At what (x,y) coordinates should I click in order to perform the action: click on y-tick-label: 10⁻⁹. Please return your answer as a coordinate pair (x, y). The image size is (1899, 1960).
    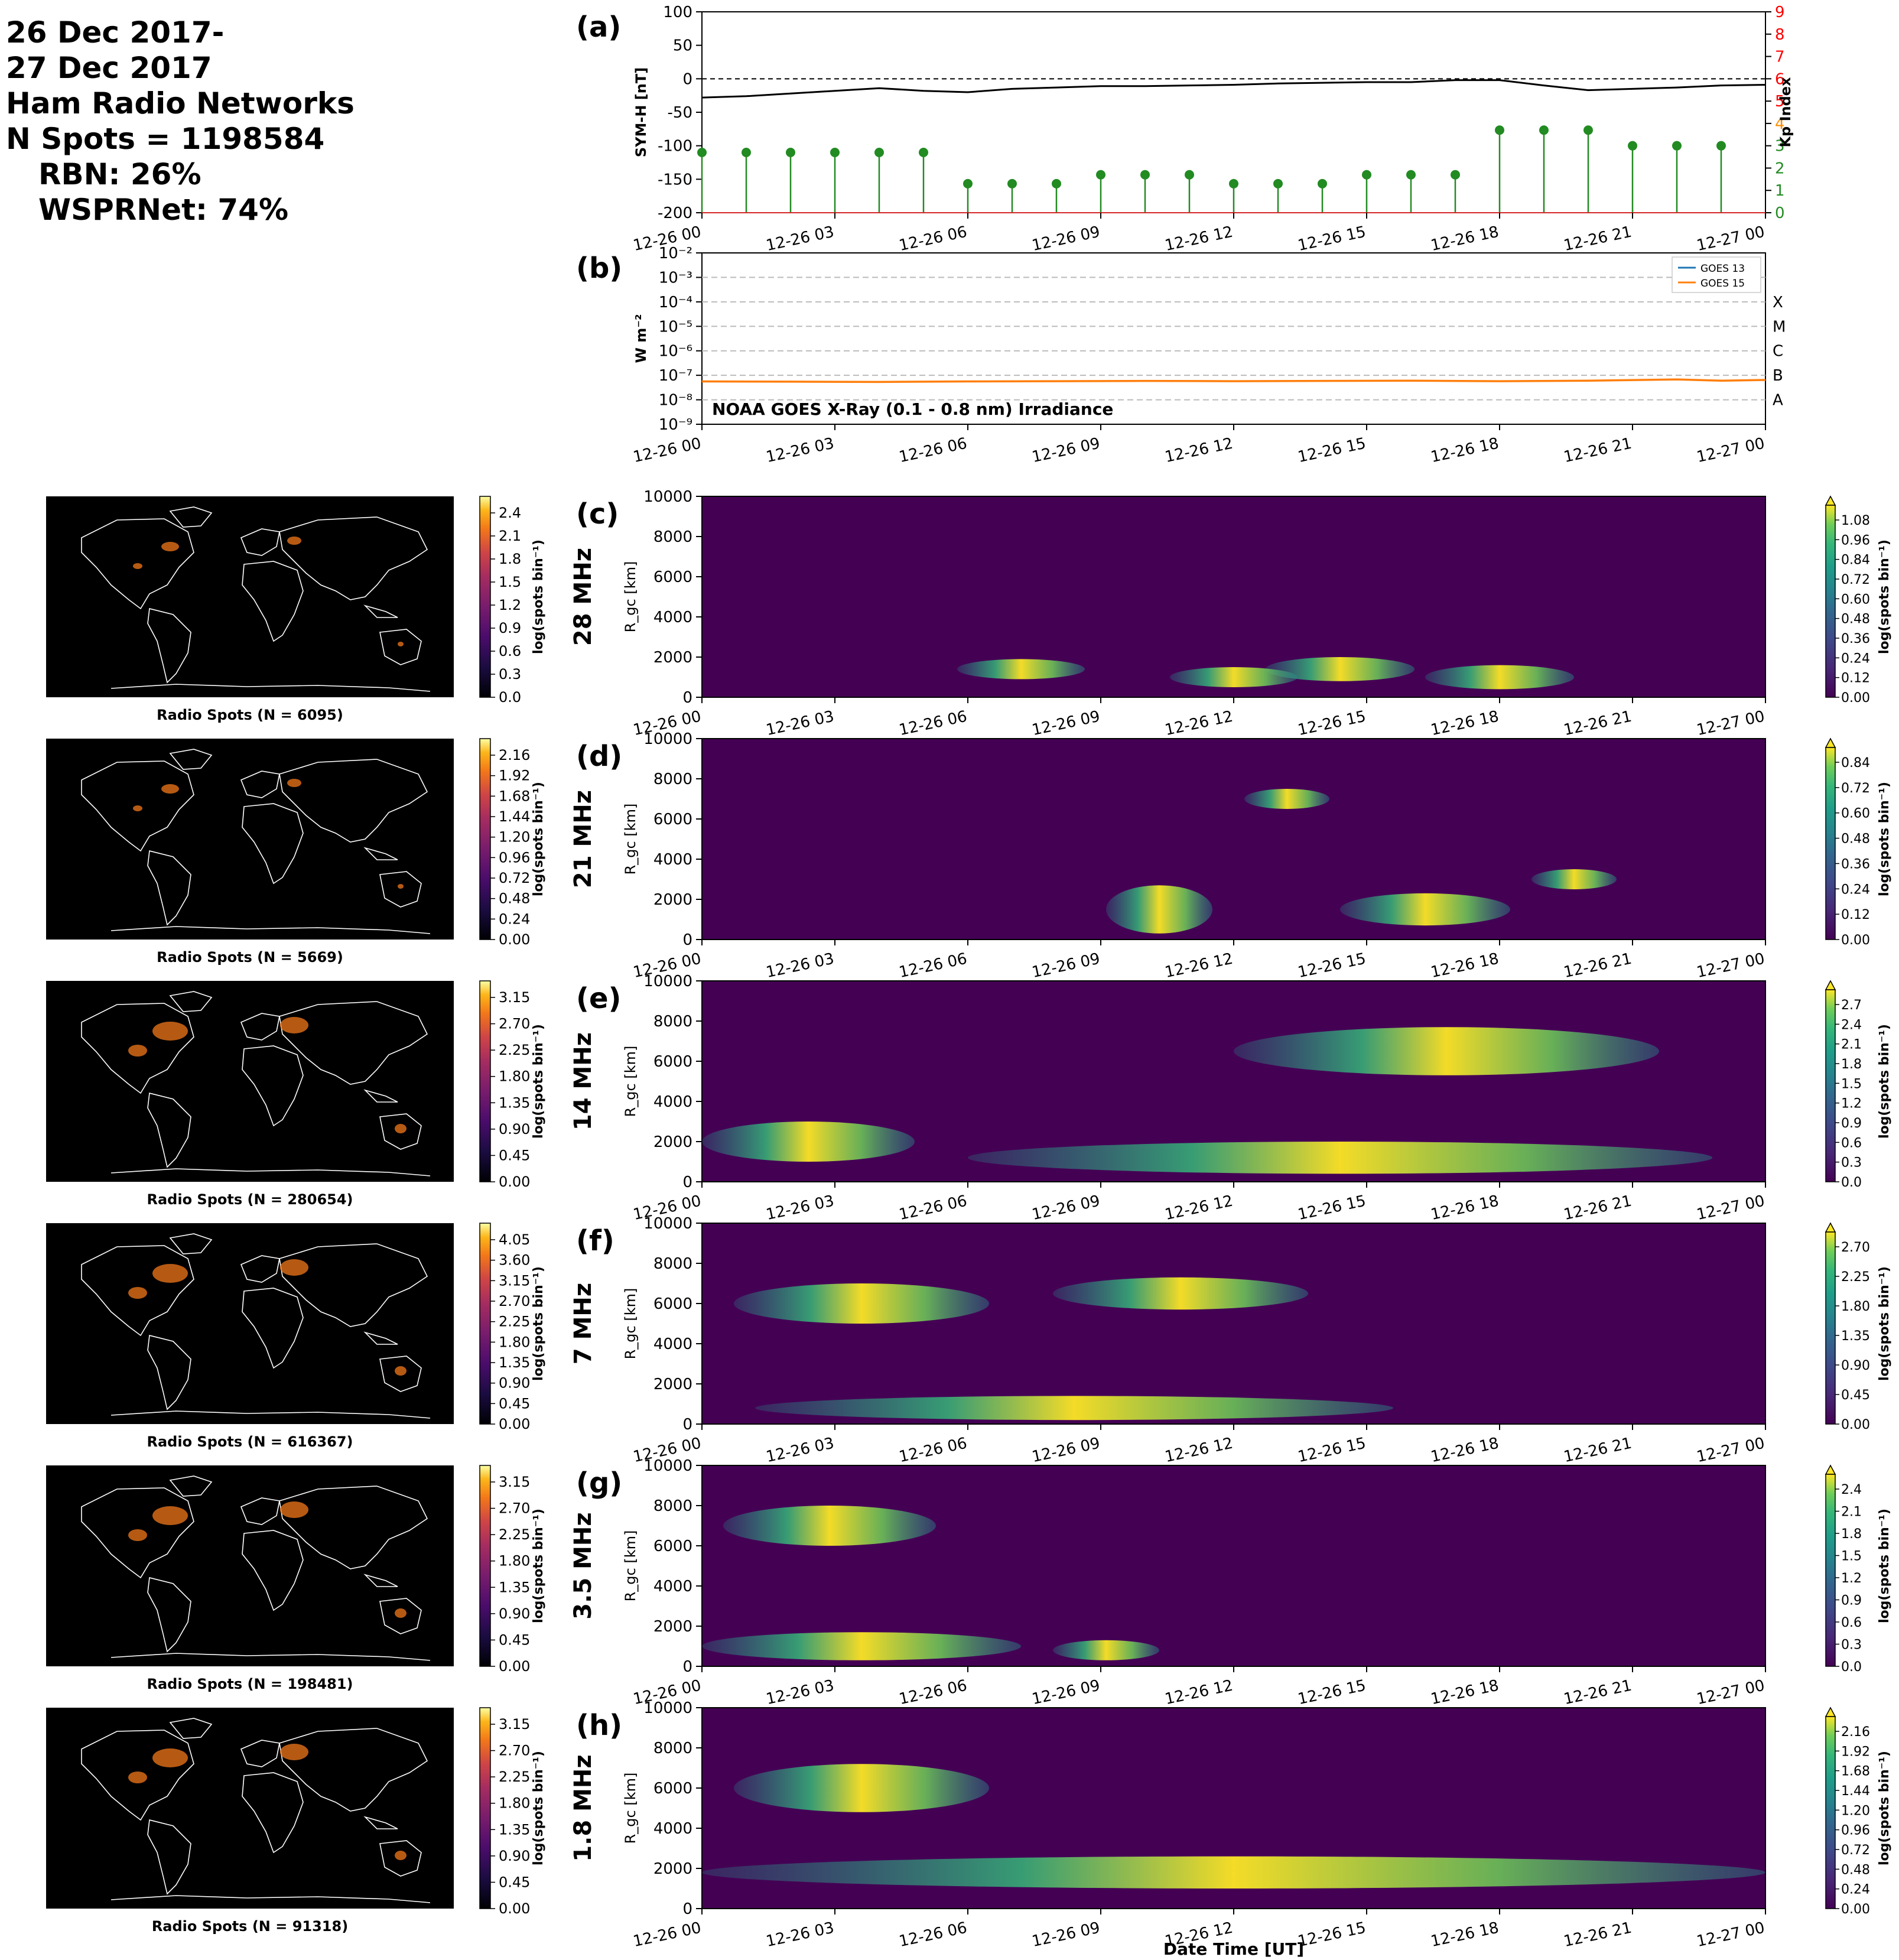
    Looking at the image, I should click on (675, 425).